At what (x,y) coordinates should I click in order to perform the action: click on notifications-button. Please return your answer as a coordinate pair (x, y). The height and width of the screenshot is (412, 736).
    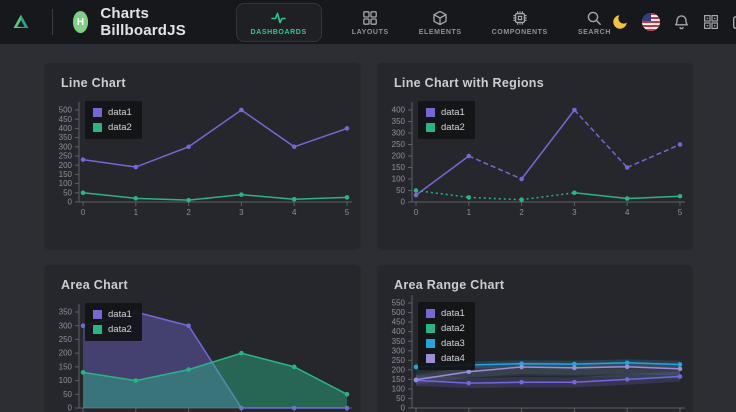
    Looking at the image, I should click on (681, 22).